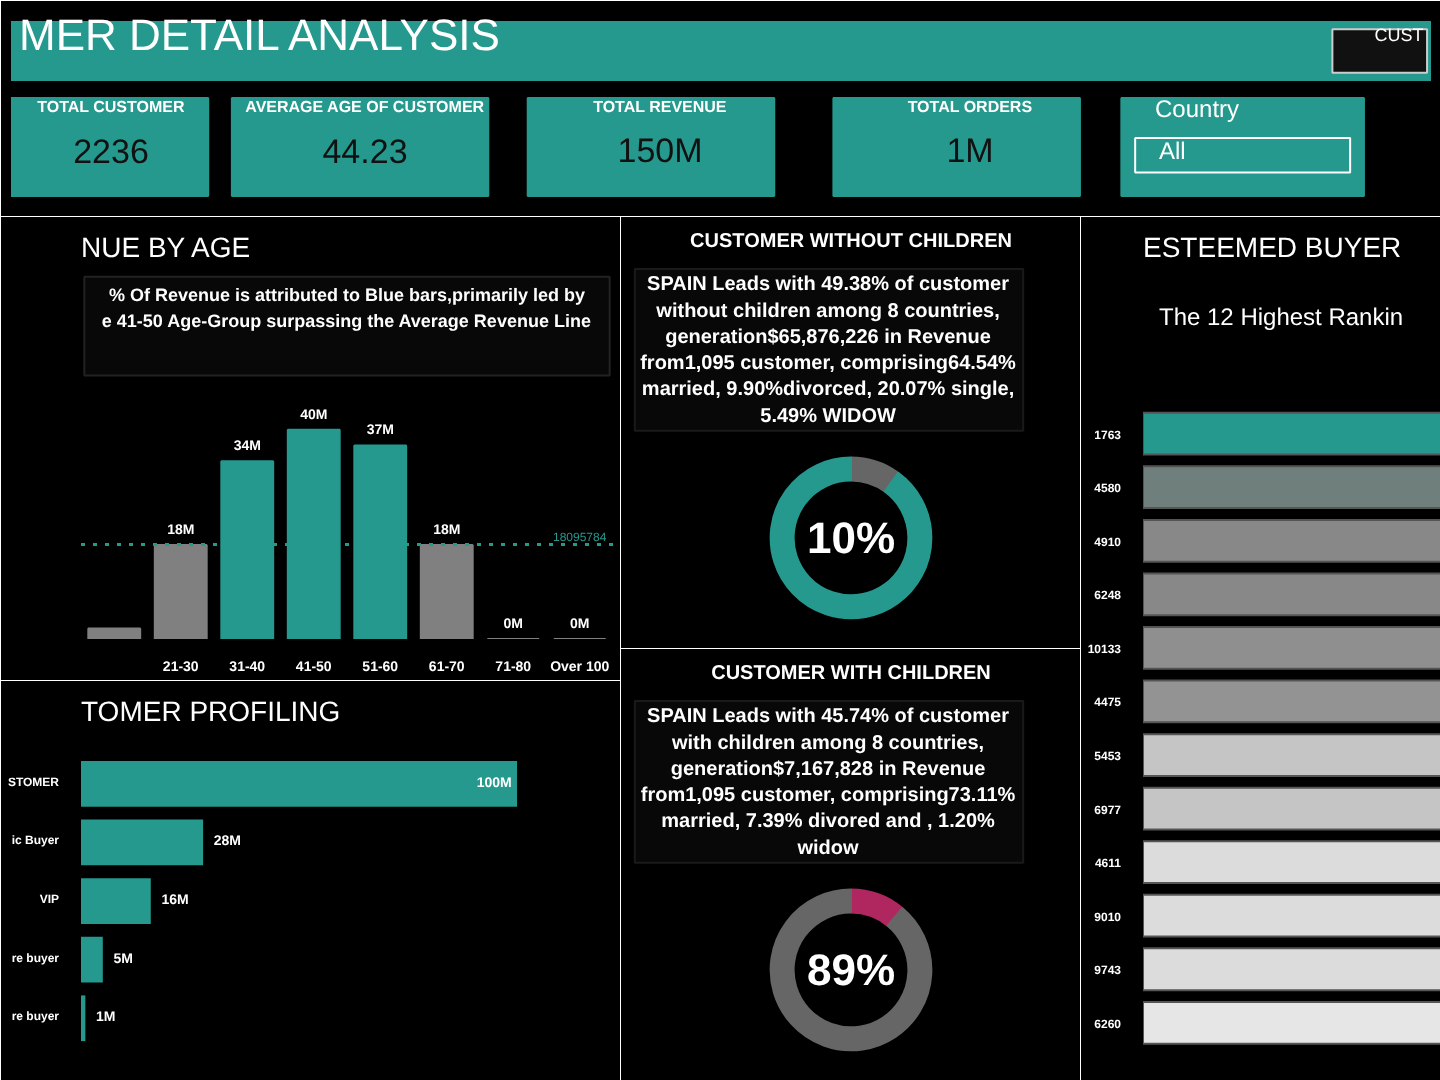 This screenshot has width=1440, height=1080. What do you see at coordinates (346, 307) in the screenshot?
I see `text: % Of Revenue is attributed to Blue bars,primarily led by e 41-50 Age-Group surpassing the Average Revenue Line` at bounding box center [346, 307].